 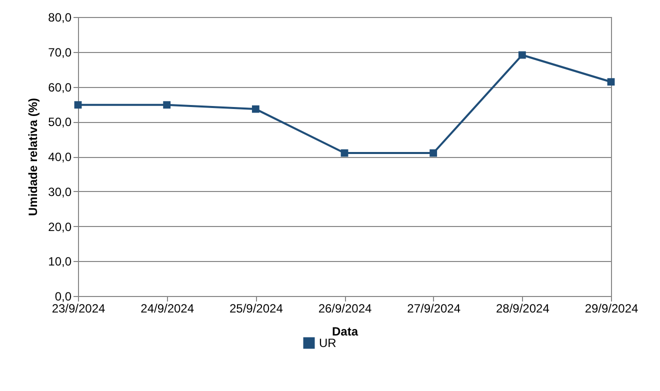 I want to click on y-tick-label: 60,0, so click(x=60, y=87).